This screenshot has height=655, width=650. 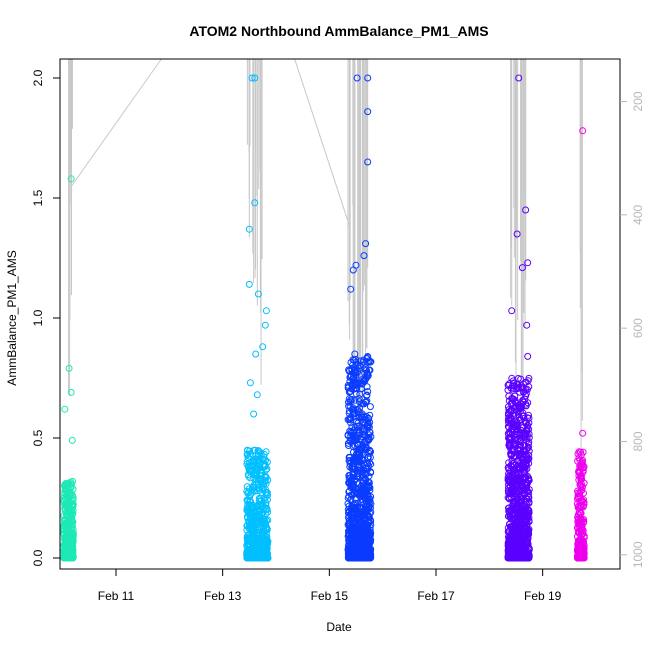 I want to click on x-tick-label: Feb 17, so click(x=436, y=596).